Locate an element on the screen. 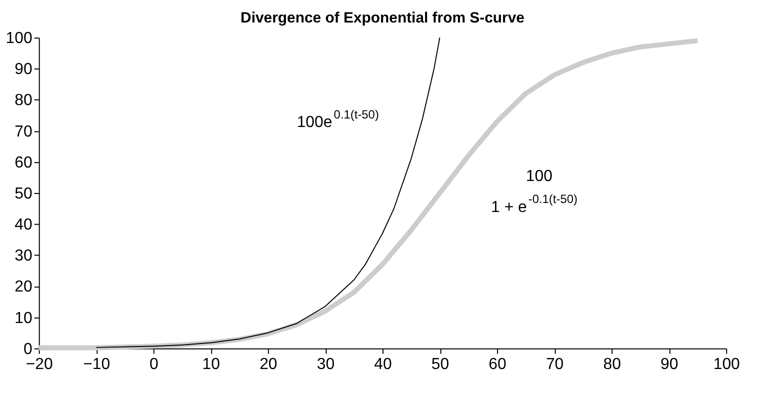 This screenshot has width=760, height=407. x-tick-label: 30 is located at coordinates (325, 364).